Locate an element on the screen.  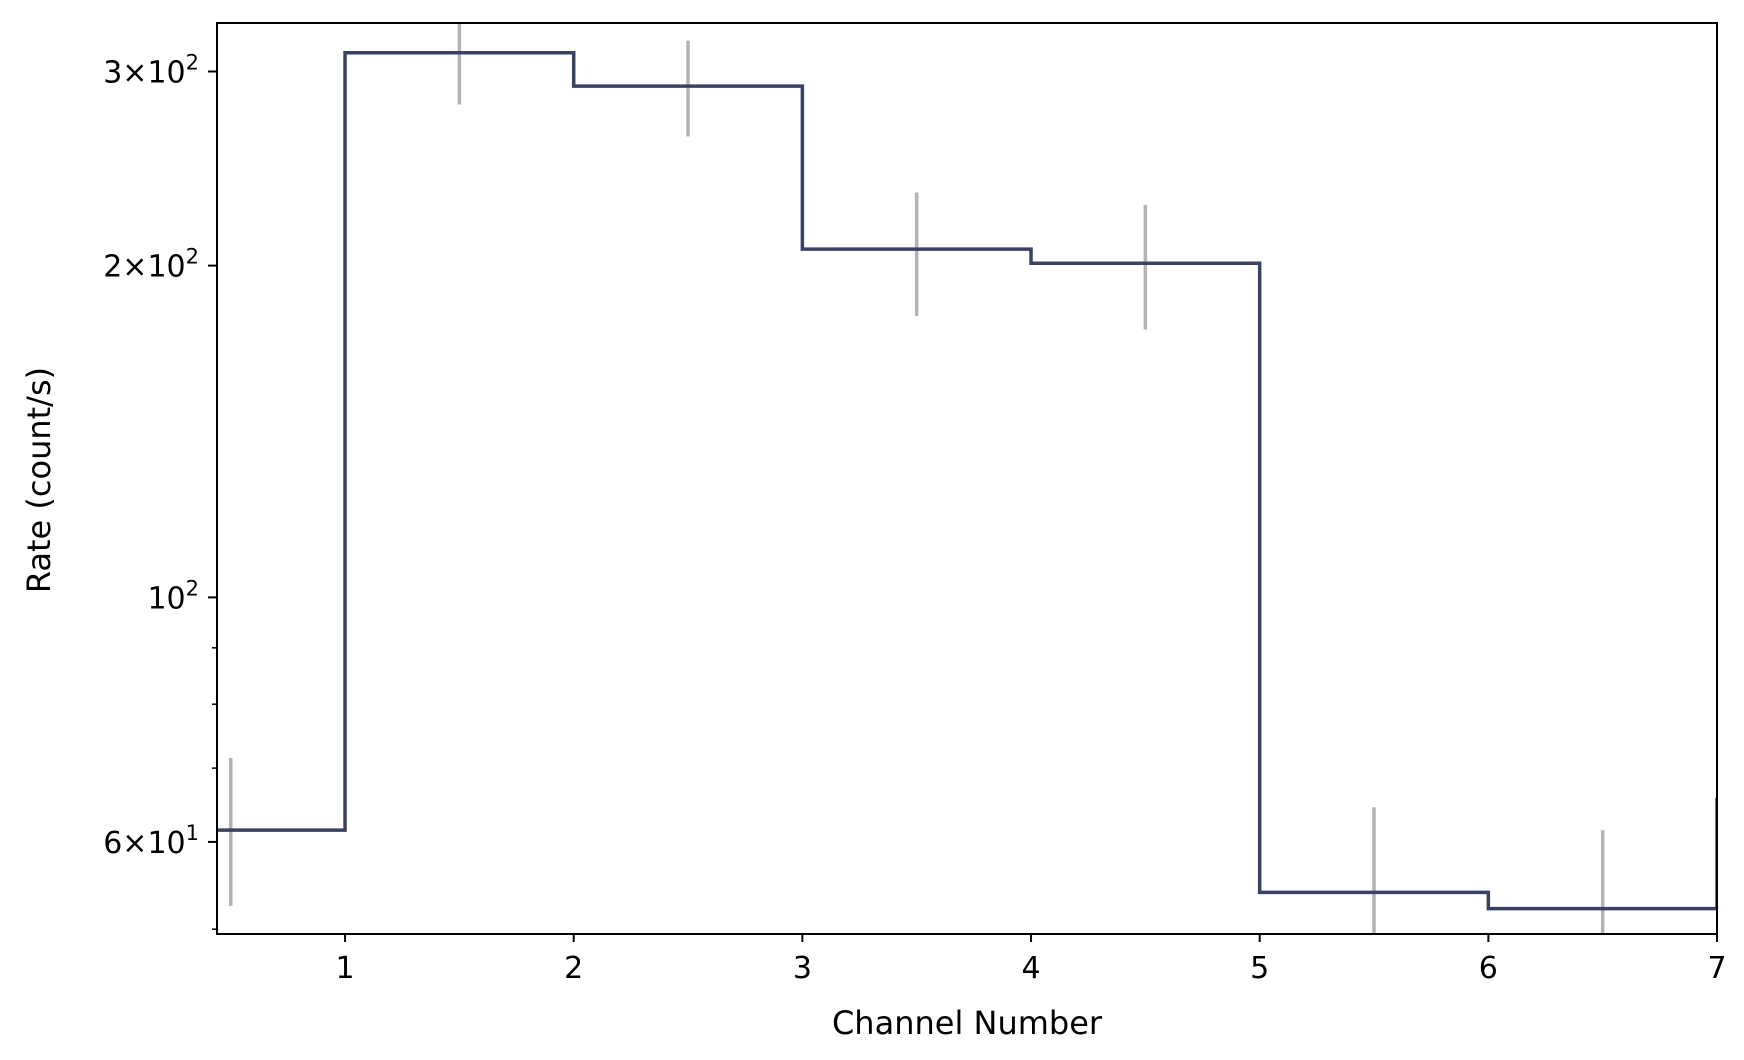
x-tick-label-5: 5 is located at coordinates (1259, 968).